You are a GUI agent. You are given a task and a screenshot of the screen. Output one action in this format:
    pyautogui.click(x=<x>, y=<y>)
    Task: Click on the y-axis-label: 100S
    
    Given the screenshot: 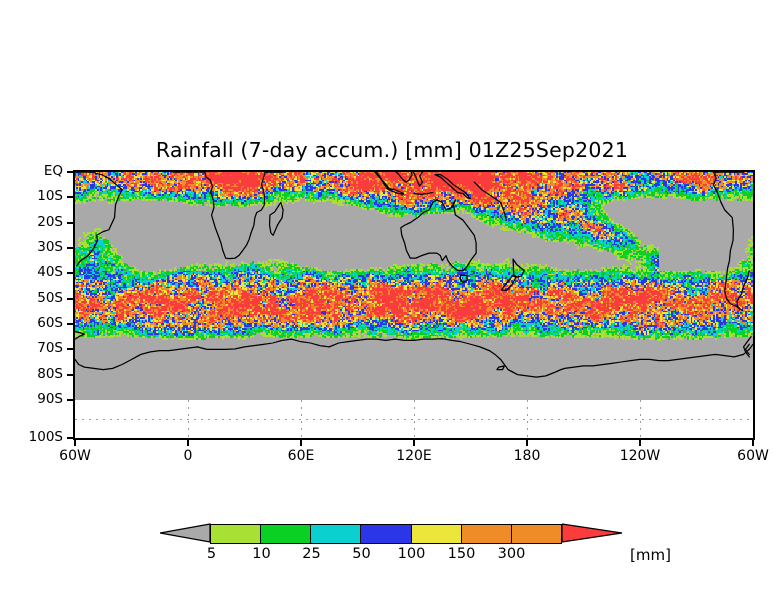 What is the action you would take?
    pyautogui.click(x=45, y=437)
    